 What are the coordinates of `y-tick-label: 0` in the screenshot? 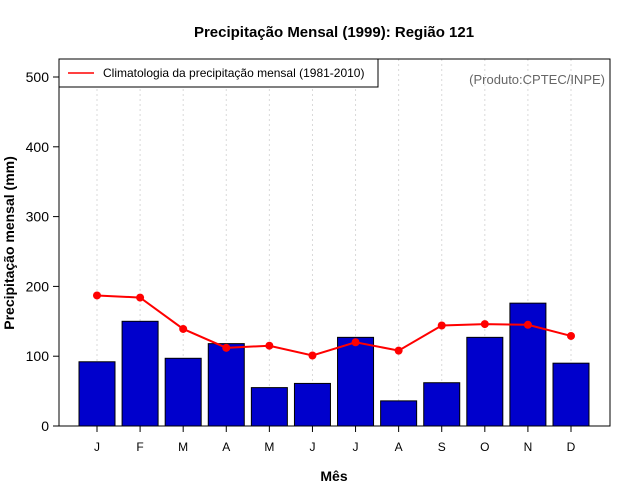 It's located at (45, 426).